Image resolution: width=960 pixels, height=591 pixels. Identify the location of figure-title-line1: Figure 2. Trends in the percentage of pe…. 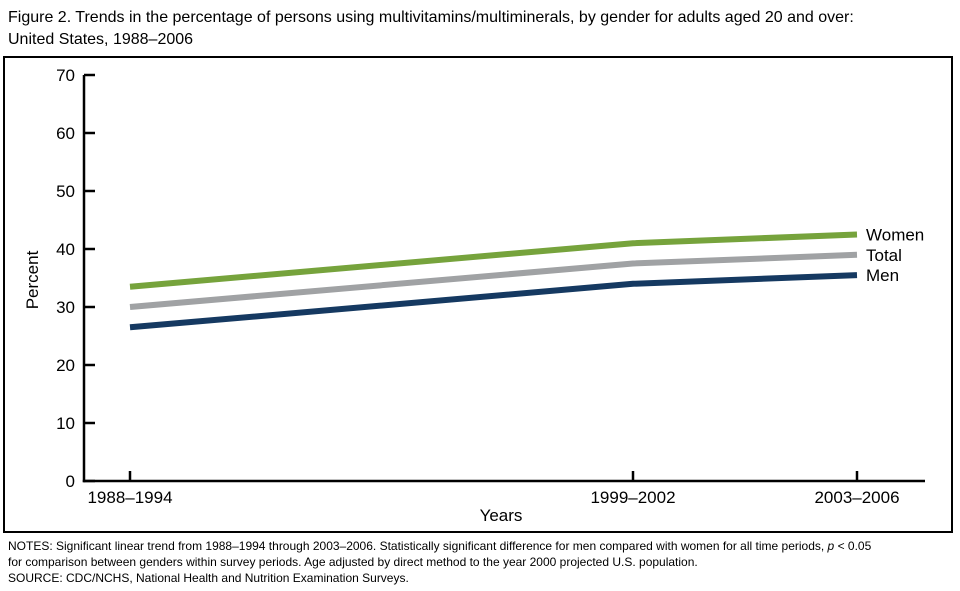
(431, 17).